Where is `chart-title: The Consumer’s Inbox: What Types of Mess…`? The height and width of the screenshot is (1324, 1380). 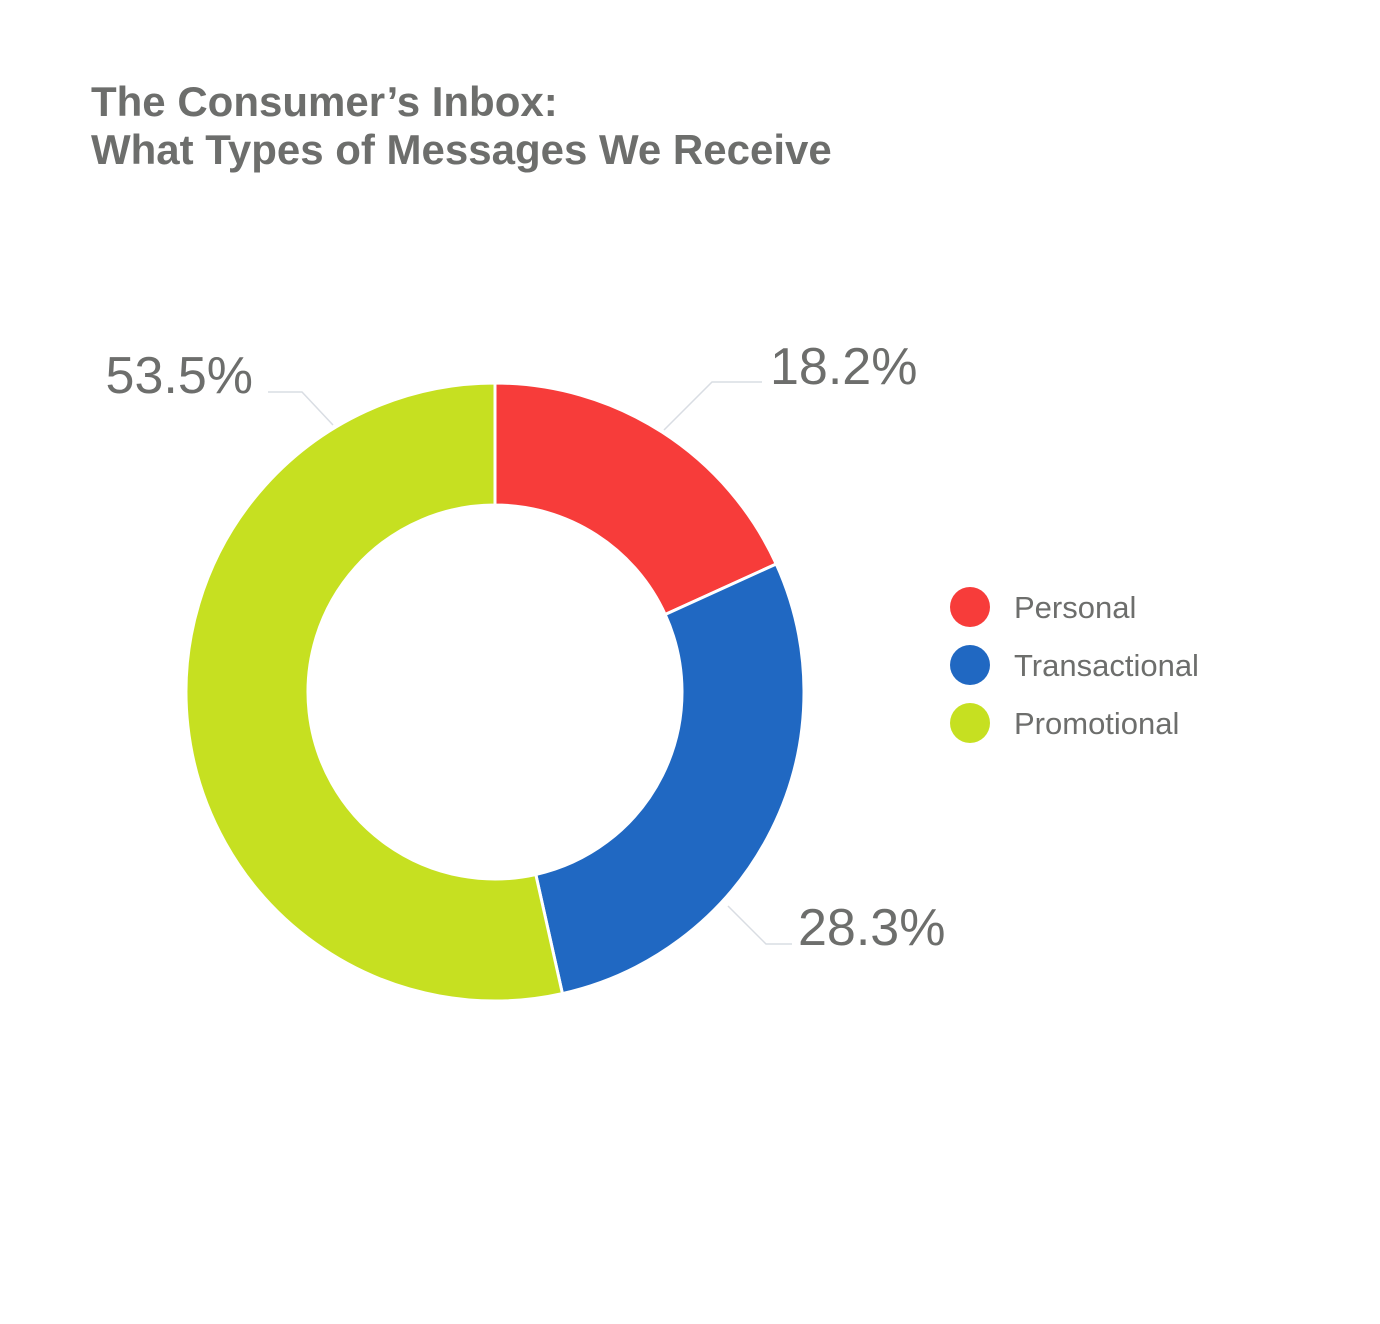
chart-title: The Consumer’s Inbox: What Types of Mess… is located at coordinates (461, 126).